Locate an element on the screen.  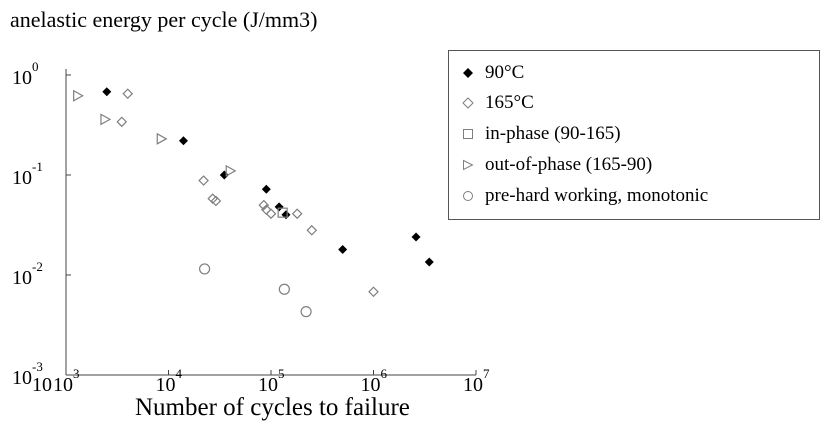
legend-item-pre-hard-working: pre-hard working, monotonic is located at coordinates (582, 196).